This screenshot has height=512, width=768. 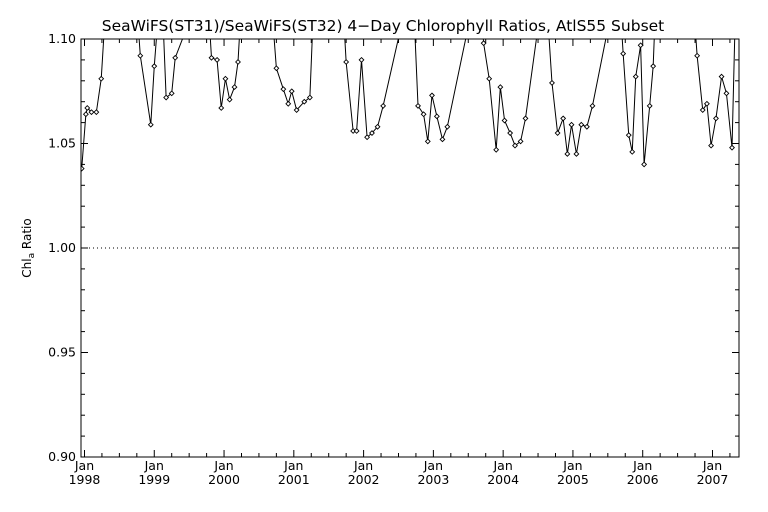 I want to click on x-tick-year-label: 2001, so click(x=294, y=479).